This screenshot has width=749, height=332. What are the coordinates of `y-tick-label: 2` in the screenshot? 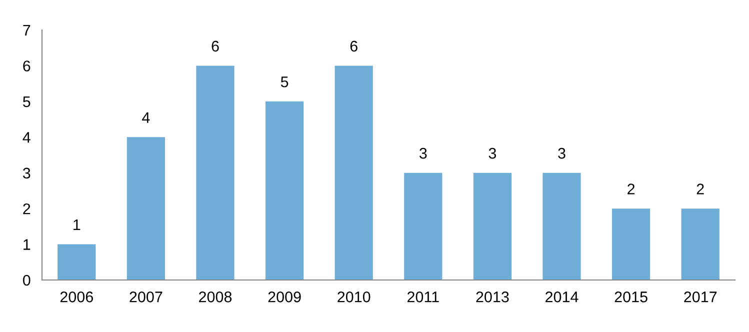 It's located at (26, 208).